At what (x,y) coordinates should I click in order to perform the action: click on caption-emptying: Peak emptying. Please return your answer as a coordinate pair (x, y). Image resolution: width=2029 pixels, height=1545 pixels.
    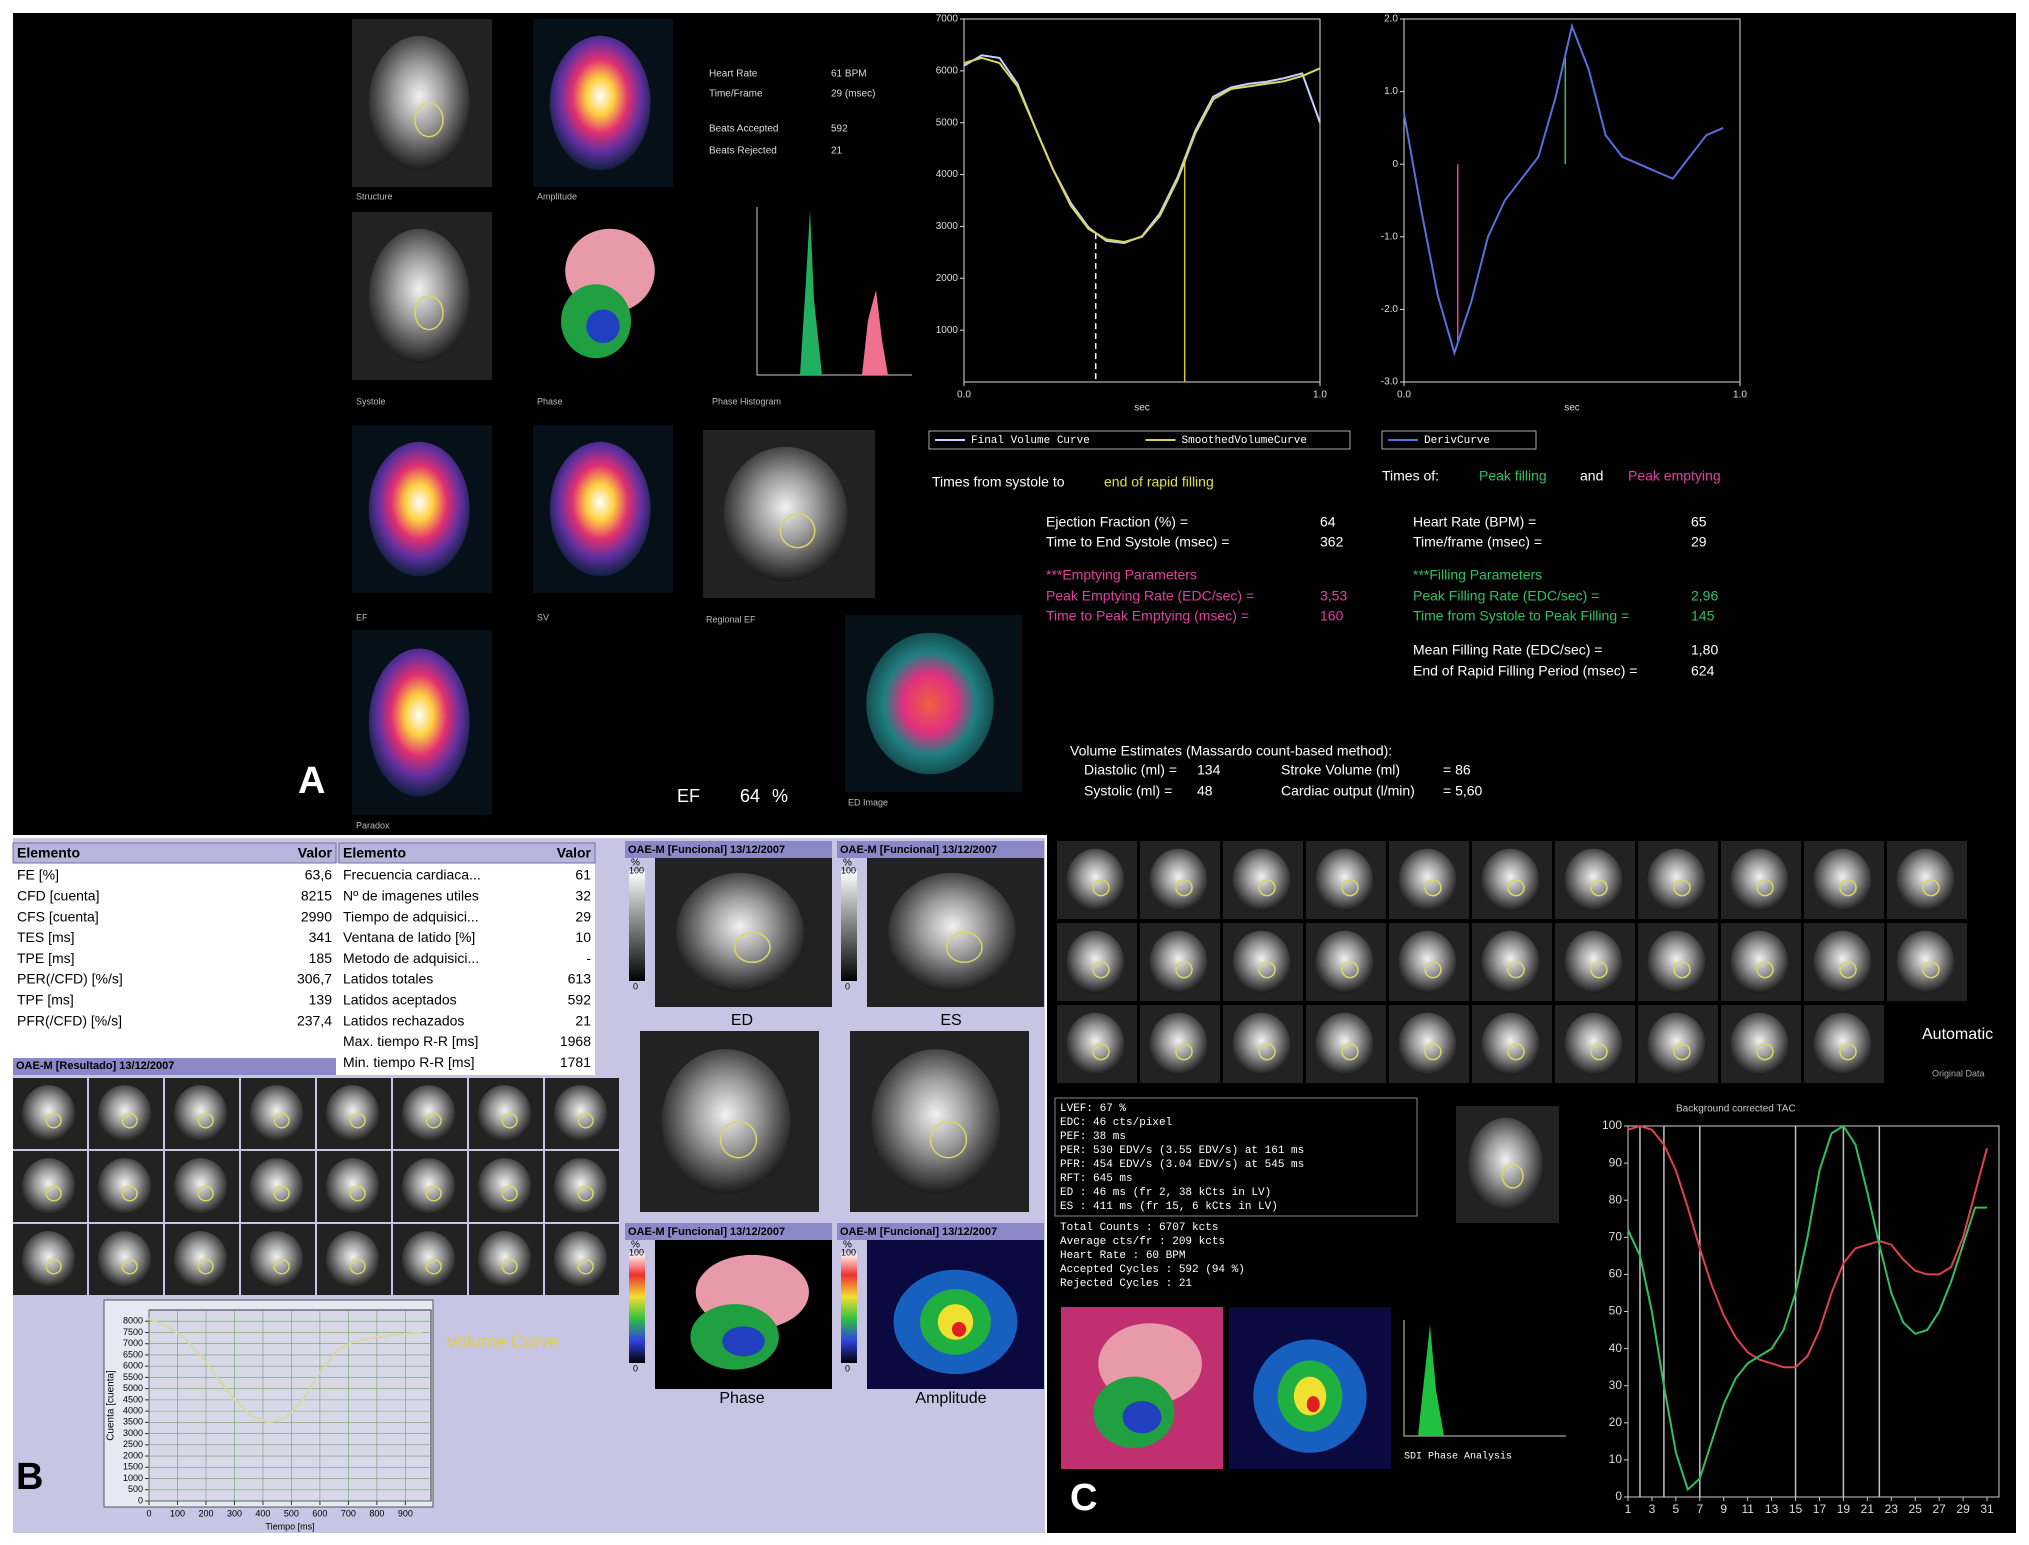
    Looking at the image, I should click on (1674, 476).